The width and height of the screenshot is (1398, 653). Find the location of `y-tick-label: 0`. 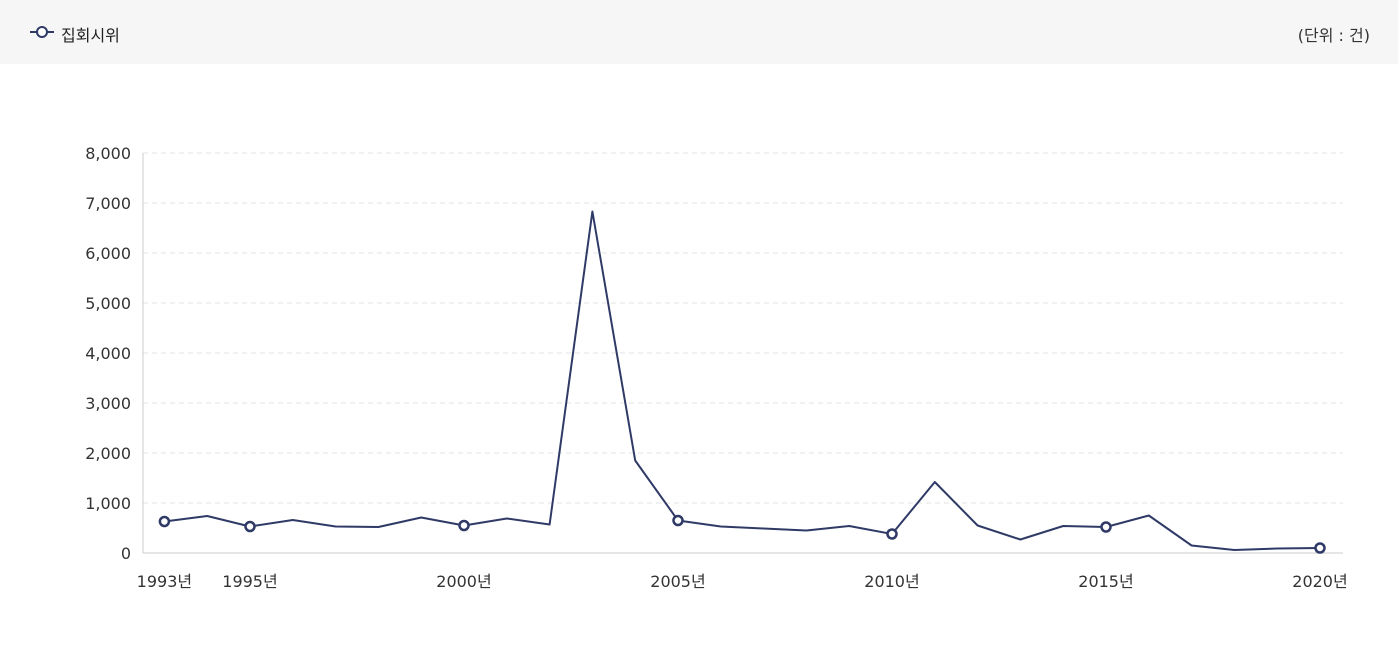

y-tick-label: 0 is located at coordinates (126, 553).